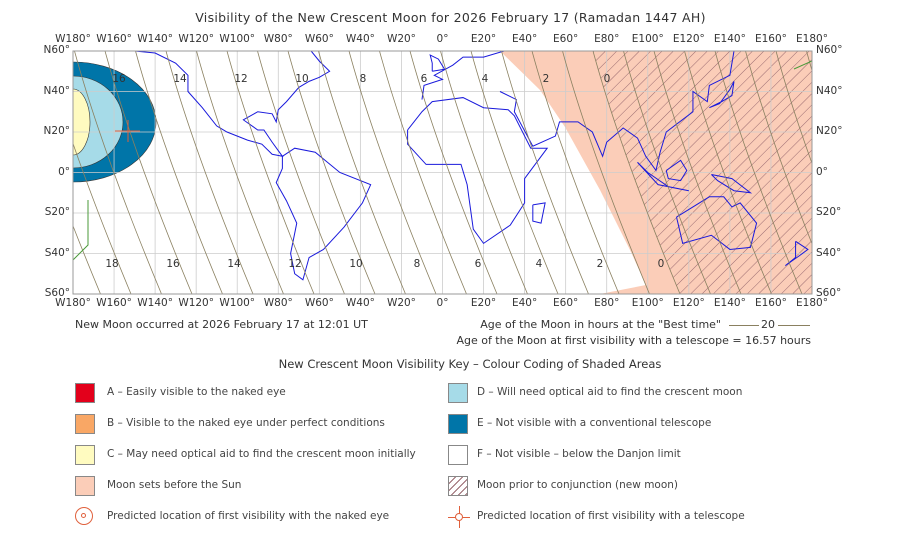 Image resolution: width=901 pixels, height=545 pixels. What do you see at coordinates (829, 252) in the screenshot?
I see `latitude-label-right: S40°` at bounding box center [829, 252].